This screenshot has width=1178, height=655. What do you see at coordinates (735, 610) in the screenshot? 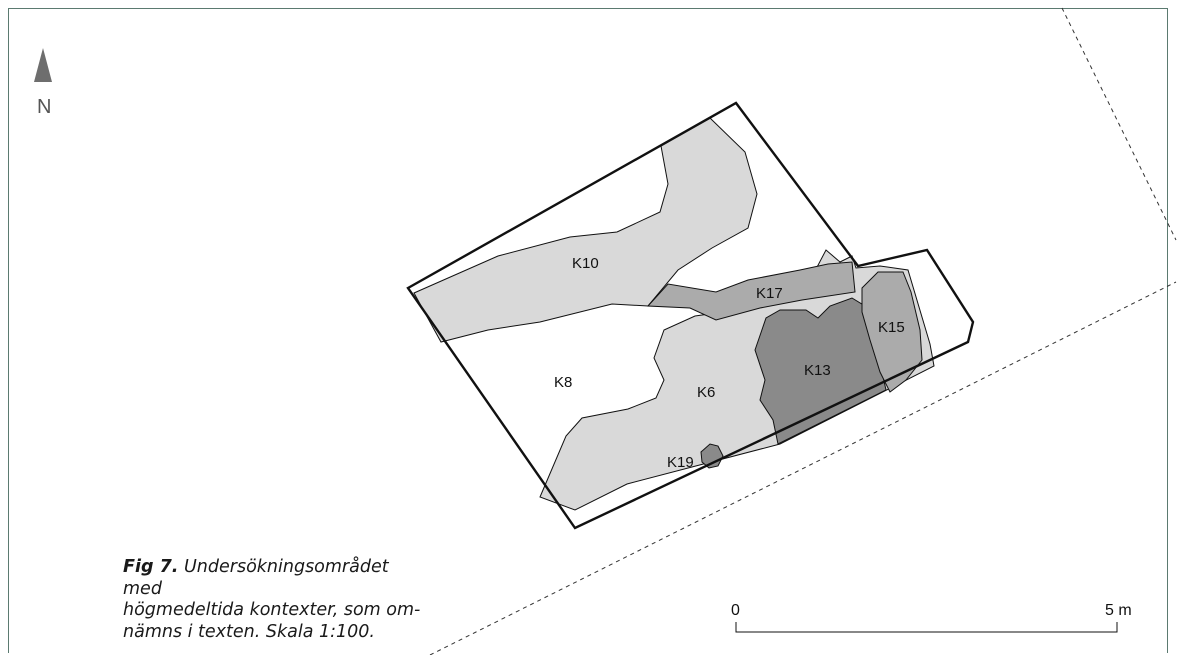
I see `scale-bar-start: 0` at bounding box center [735, 610].